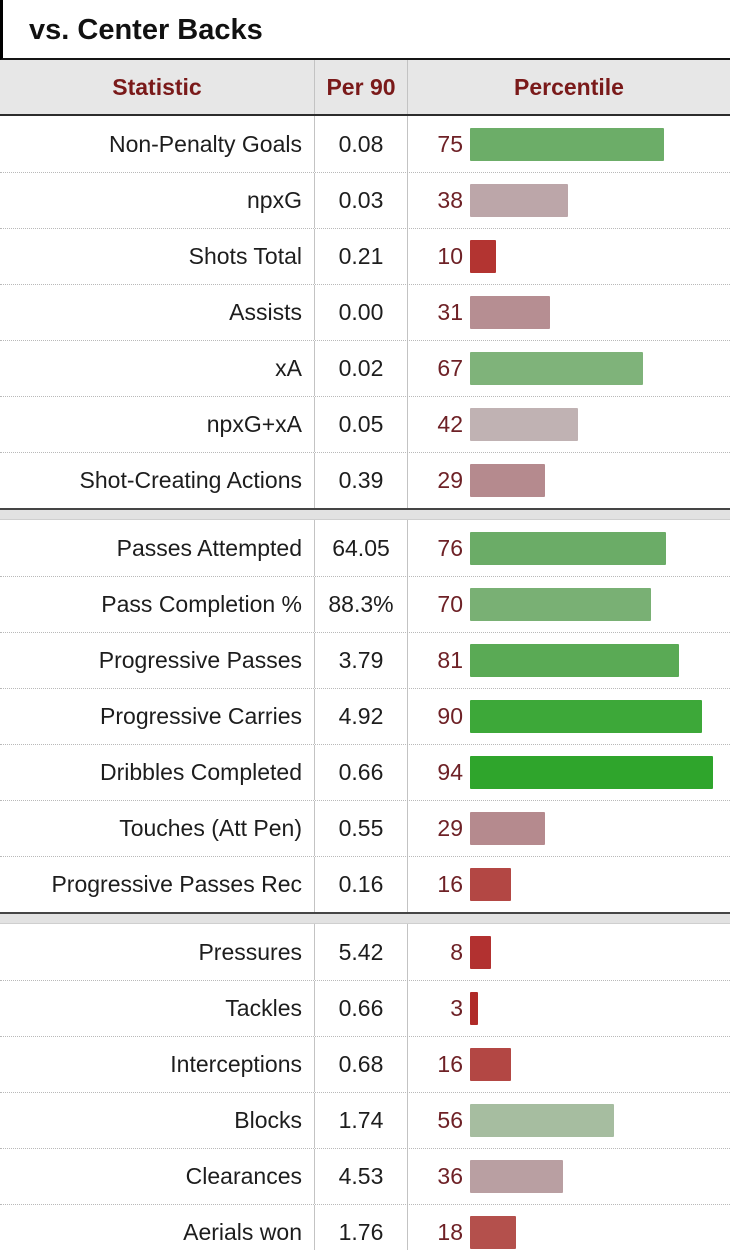  What do you see at coordinates (157, 884) in the screenshot?
I see `stat-name: Progressive Passes Rec` at bounding box center [157, 884].